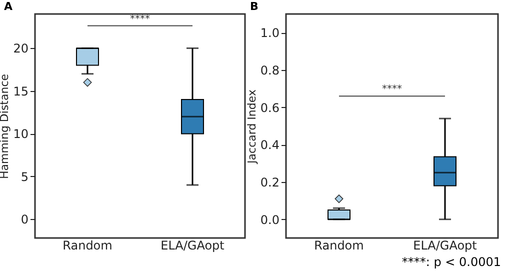 This screenshot has width=507, height=273. Describe the element at coordinates (270, 145) in the screenshot. I see `y-tick-label: 0.4` at that location.